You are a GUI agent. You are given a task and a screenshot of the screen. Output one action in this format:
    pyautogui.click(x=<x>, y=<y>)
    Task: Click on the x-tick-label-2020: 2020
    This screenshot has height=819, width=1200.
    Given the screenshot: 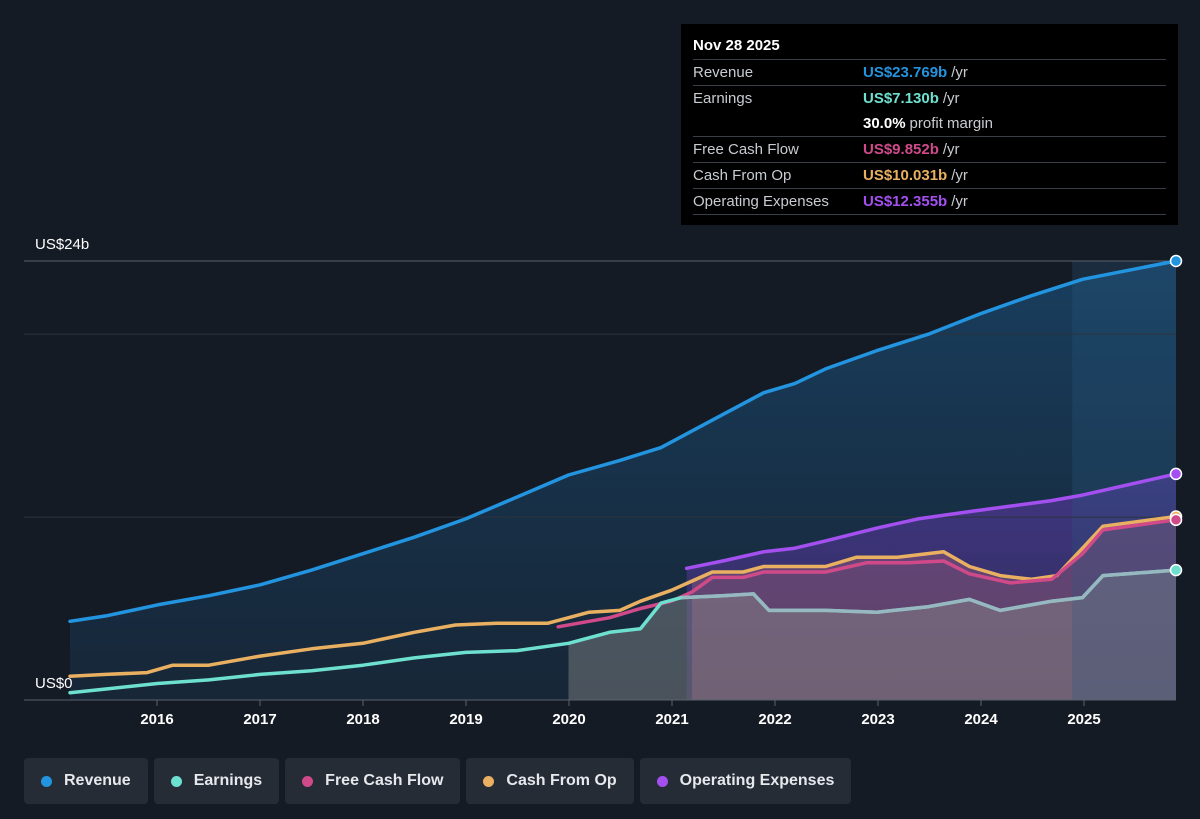 What is the action you would take?
    pyautogui.click(x=568, y=719)
    